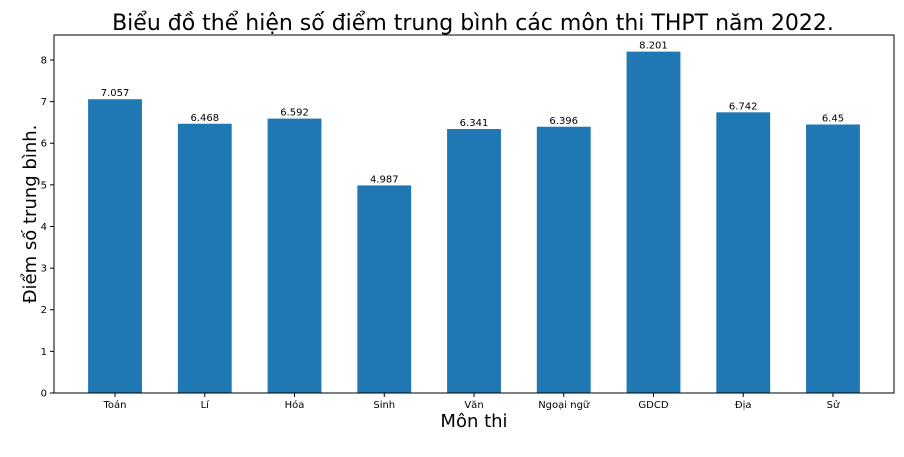 The image size is (904, 457). Describe the element at coordinates (473, 421) in the screenshot. I see `x-axis-label: Môn thi` at that location.